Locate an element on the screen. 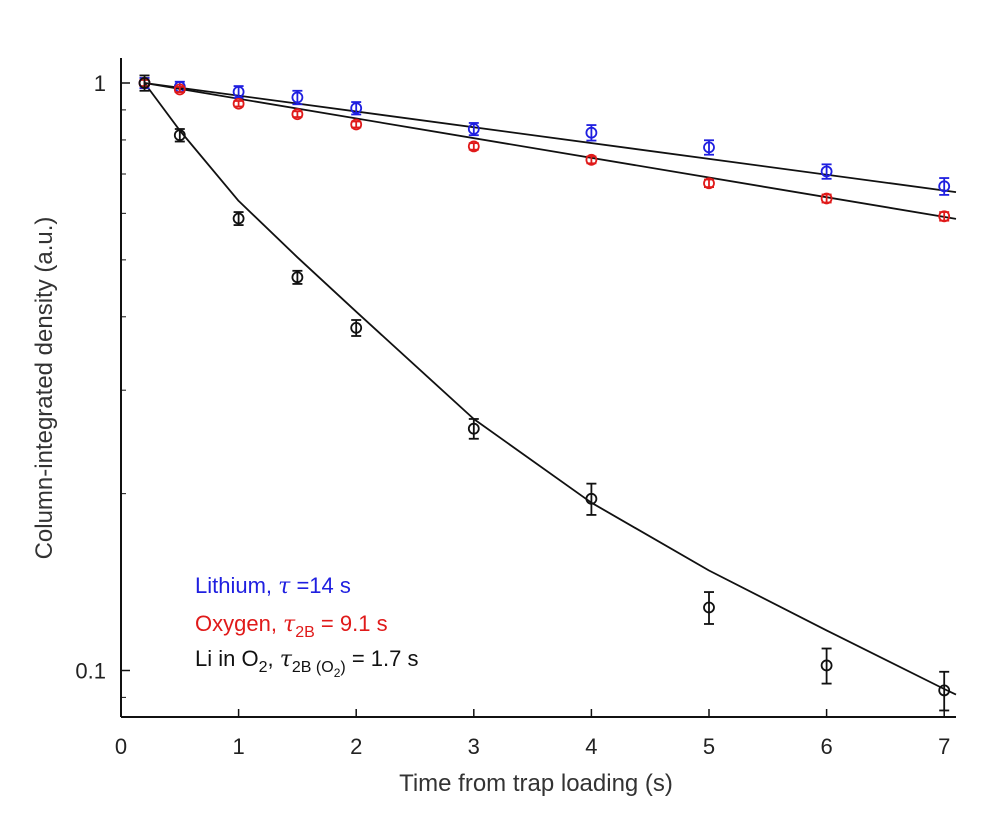 This screenshot has width=1000, height=815. y-axis-title: Column-integrated density (a.u.) is located at coordinates (44, 388).